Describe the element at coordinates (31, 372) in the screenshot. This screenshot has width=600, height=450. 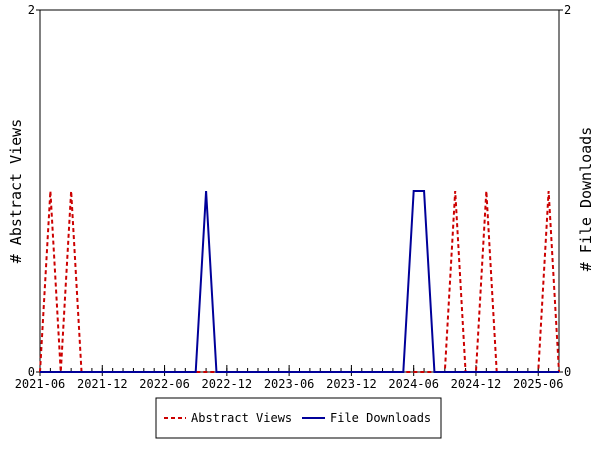
I see `y-tick-label: 0` at that location.